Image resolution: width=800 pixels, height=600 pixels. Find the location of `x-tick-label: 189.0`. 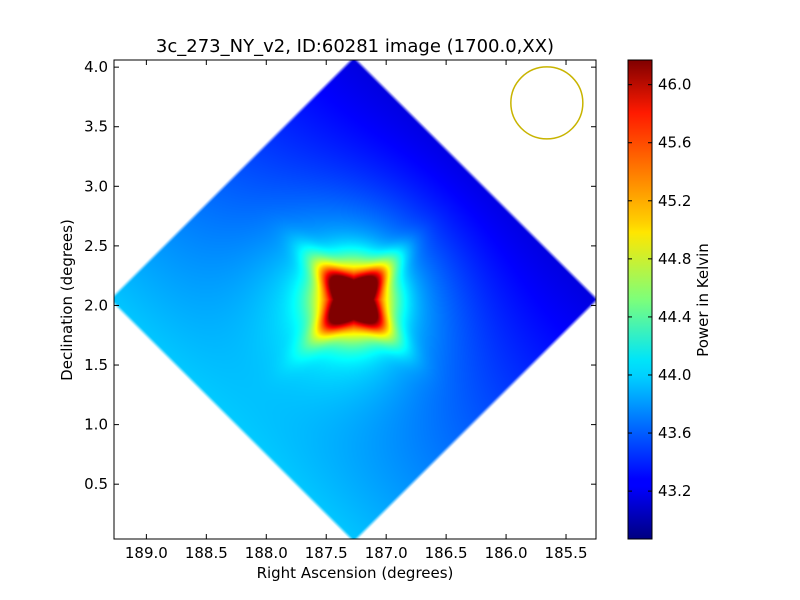

x-tick-label: 189.0 is located at coordinates (146, 553).